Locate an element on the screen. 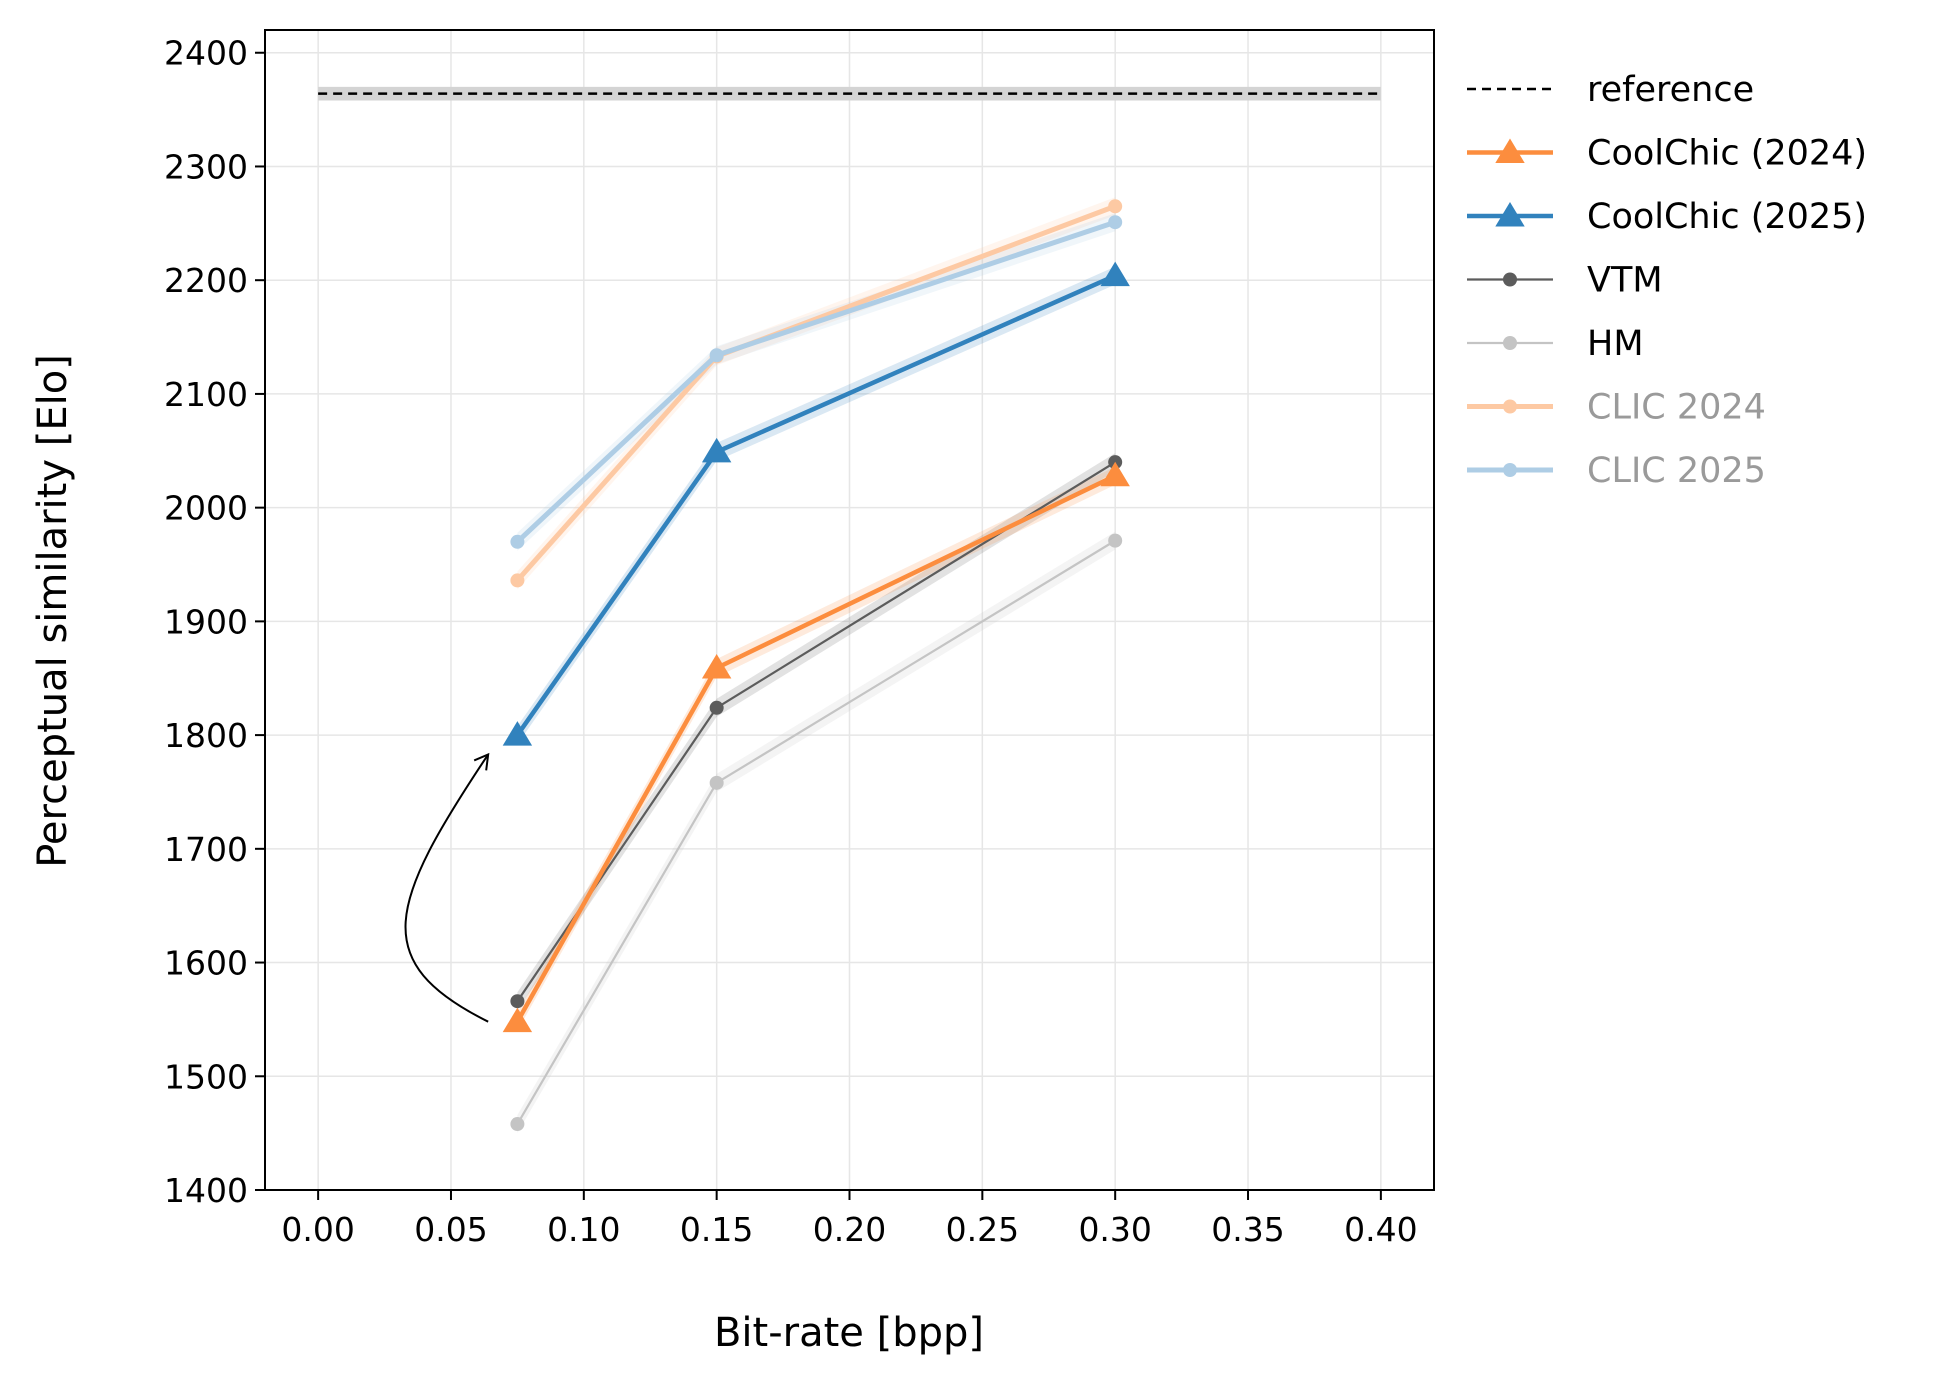  coolchic-2024-line is located at coordinates (816, 748).